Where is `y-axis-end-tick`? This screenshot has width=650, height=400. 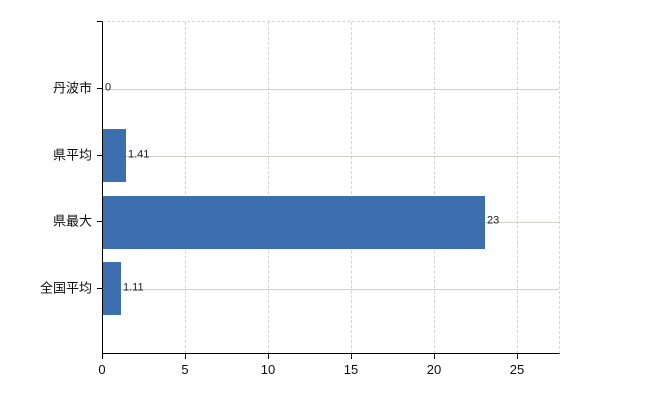
y-axis-end-tick is located at coordinates (99, 21).